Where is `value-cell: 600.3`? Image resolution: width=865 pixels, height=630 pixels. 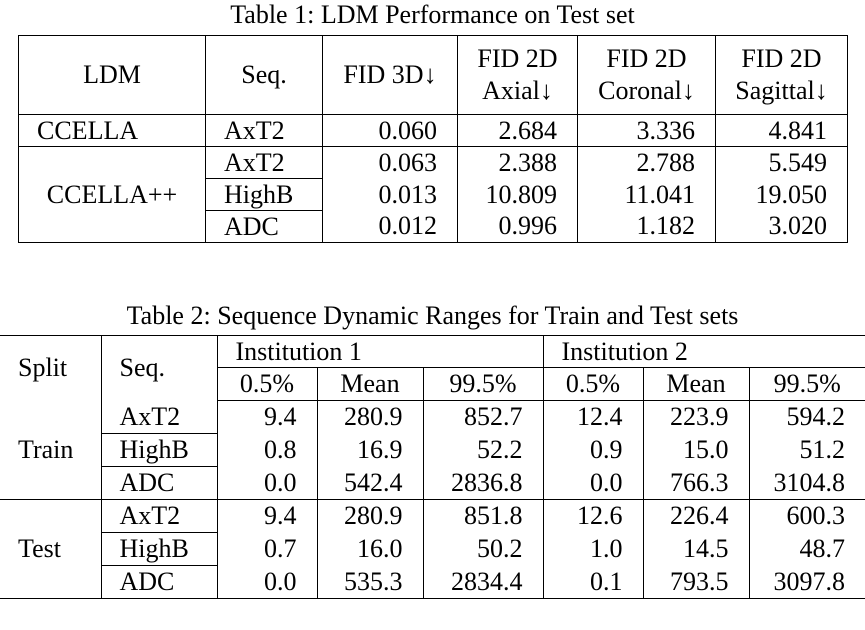 value-cell: 600.3 is located at coordinates (806, 516).